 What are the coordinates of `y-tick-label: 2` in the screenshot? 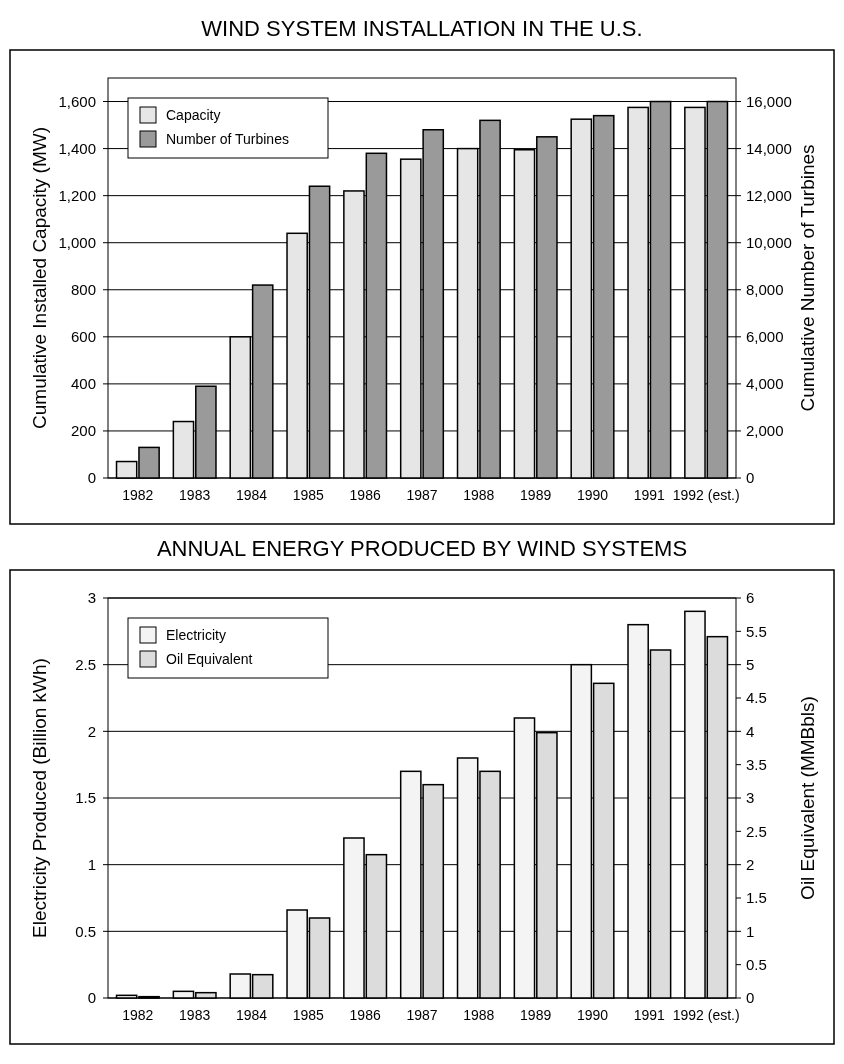 It's located at (91, 731).